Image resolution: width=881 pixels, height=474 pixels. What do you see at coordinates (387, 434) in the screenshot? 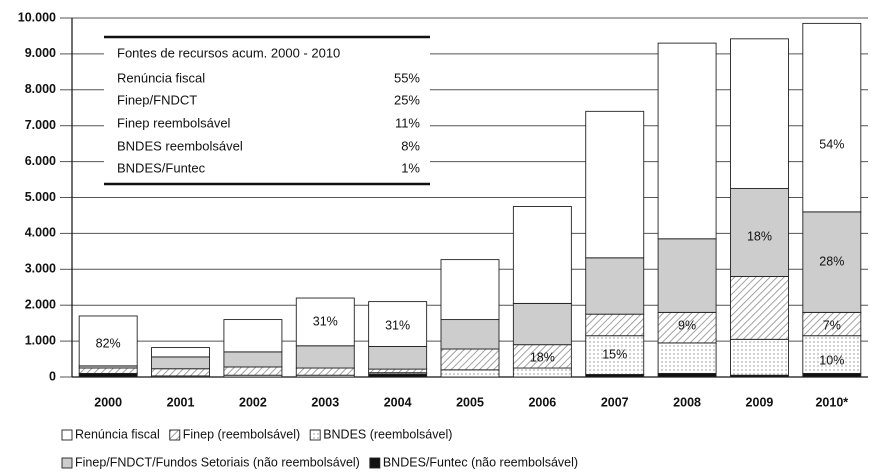
I see `legend-label: BNDES (reembolsável)` at bounding box center [387, 434].